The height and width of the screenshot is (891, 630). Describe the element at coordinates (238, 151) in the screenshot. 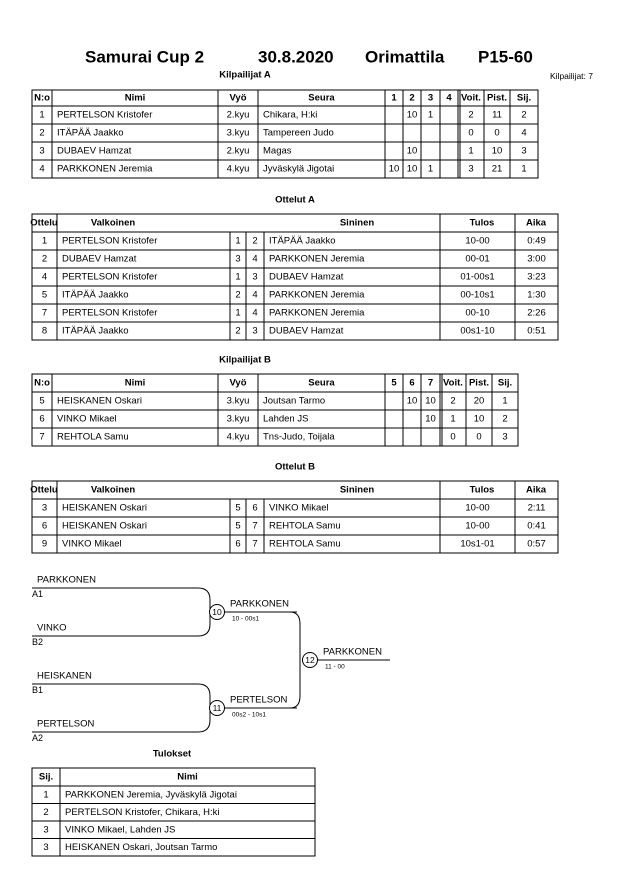

I see `table-cell: 2.kyu` at that location.